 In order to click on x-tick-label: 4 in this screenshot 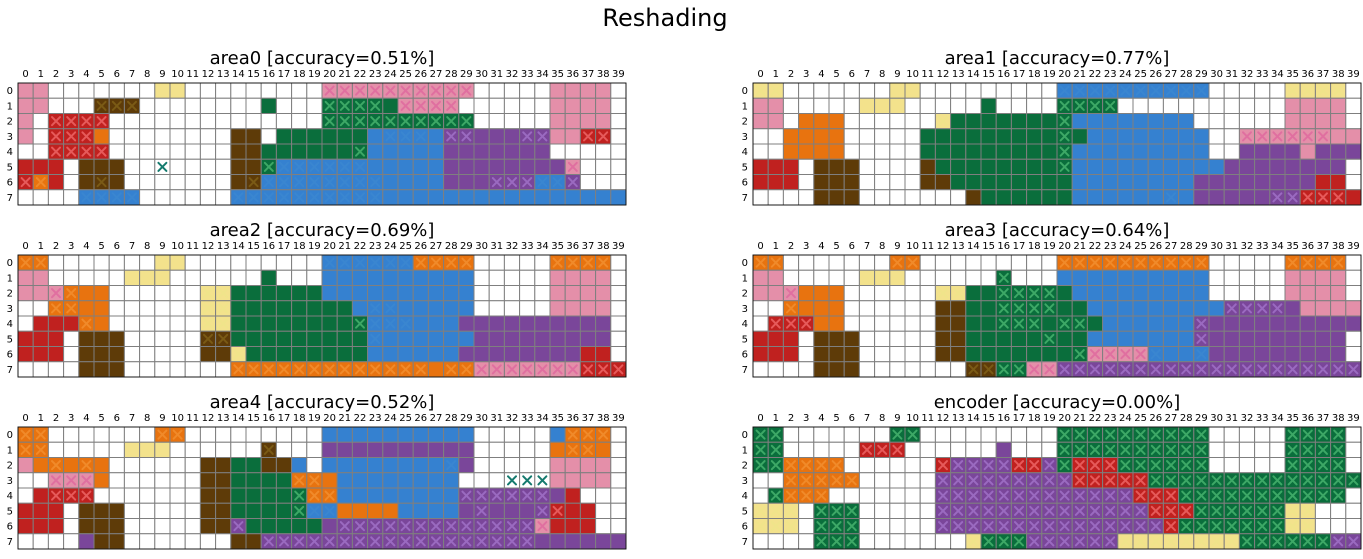, I will do `click(821, 74)`.